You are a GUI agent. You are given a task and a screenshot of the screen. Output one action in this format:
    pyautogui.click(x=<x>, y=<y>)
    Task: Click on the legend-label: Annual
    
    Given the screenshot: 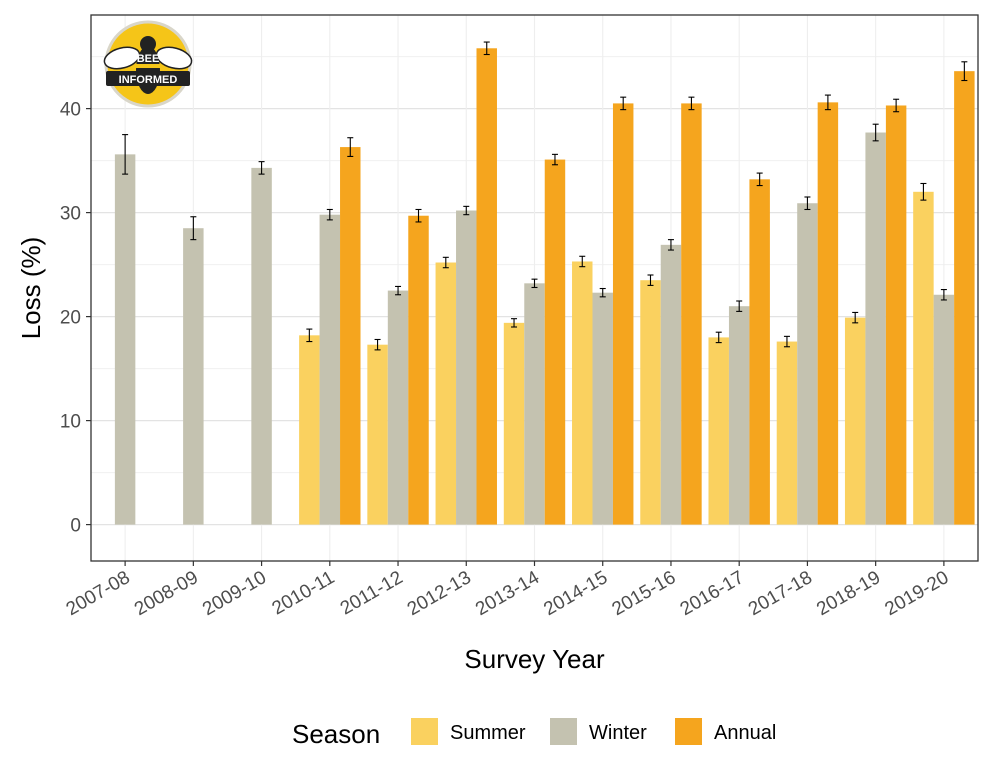 What is the action you would take?
    pyautogui.click(x=745, y=733)
    